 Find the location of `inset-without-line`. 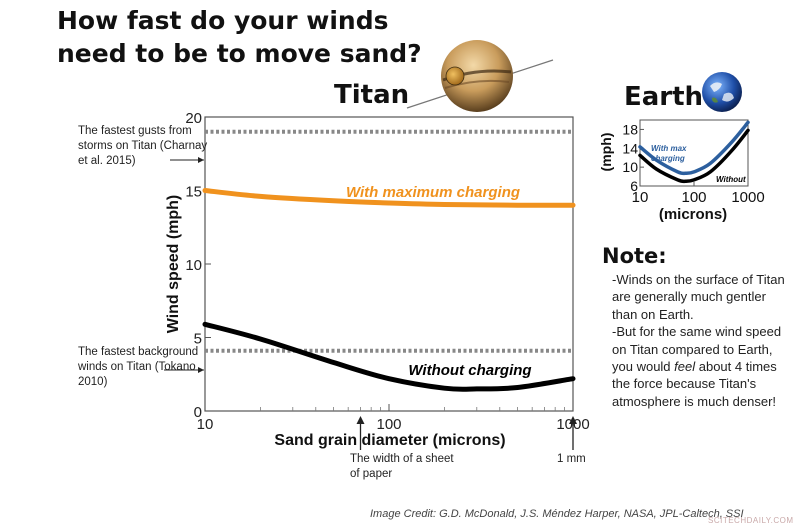

inset-without-line is located at coordinates (694, 156).